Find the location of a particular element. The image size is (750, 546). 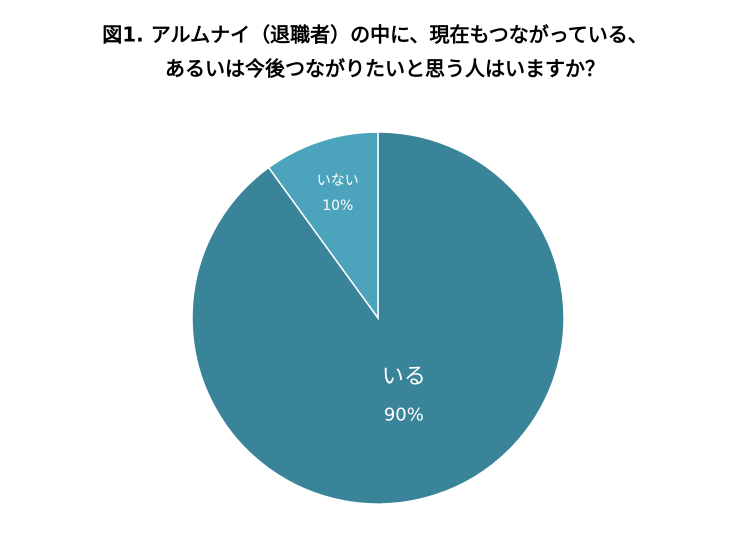

chart-title: あるいは今後つながりたいと思う人はいますか？ is located at coordinates (385, 69).